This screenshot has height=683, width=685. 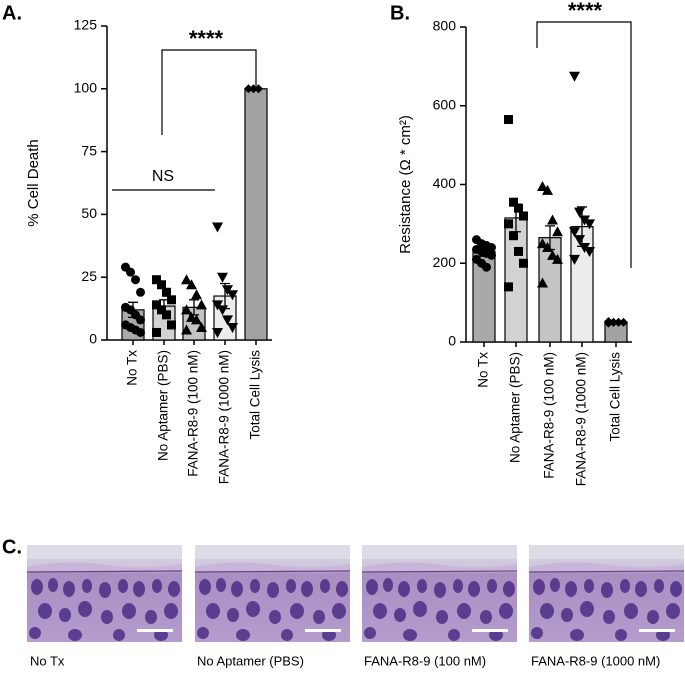 What do you see at coordinates (250, 660) in the screenshot?
I see `image-caption: No Aptamer (PBS)` at bounding box center [250, 660].